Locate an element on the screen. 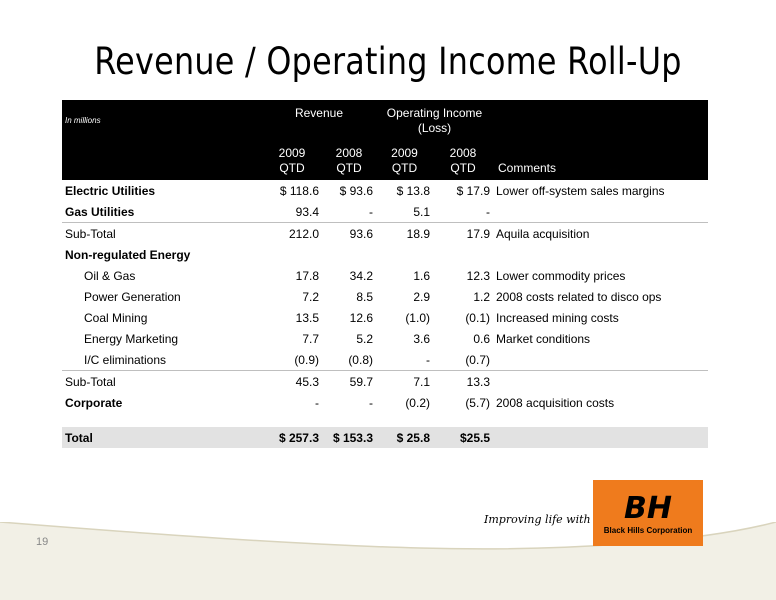 This screenshot has width=776, height=600. table-row: Gas Utilities 93.4 - 5.1 - is located at coordinates (385, 212).